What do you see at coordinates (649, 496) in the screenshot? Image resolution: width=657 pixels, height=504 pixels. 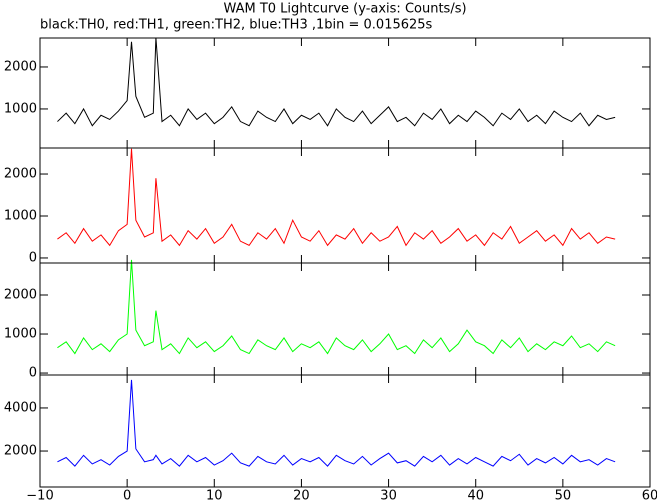 I see `x-tick-label: 60` at bounding box center [649, 496].